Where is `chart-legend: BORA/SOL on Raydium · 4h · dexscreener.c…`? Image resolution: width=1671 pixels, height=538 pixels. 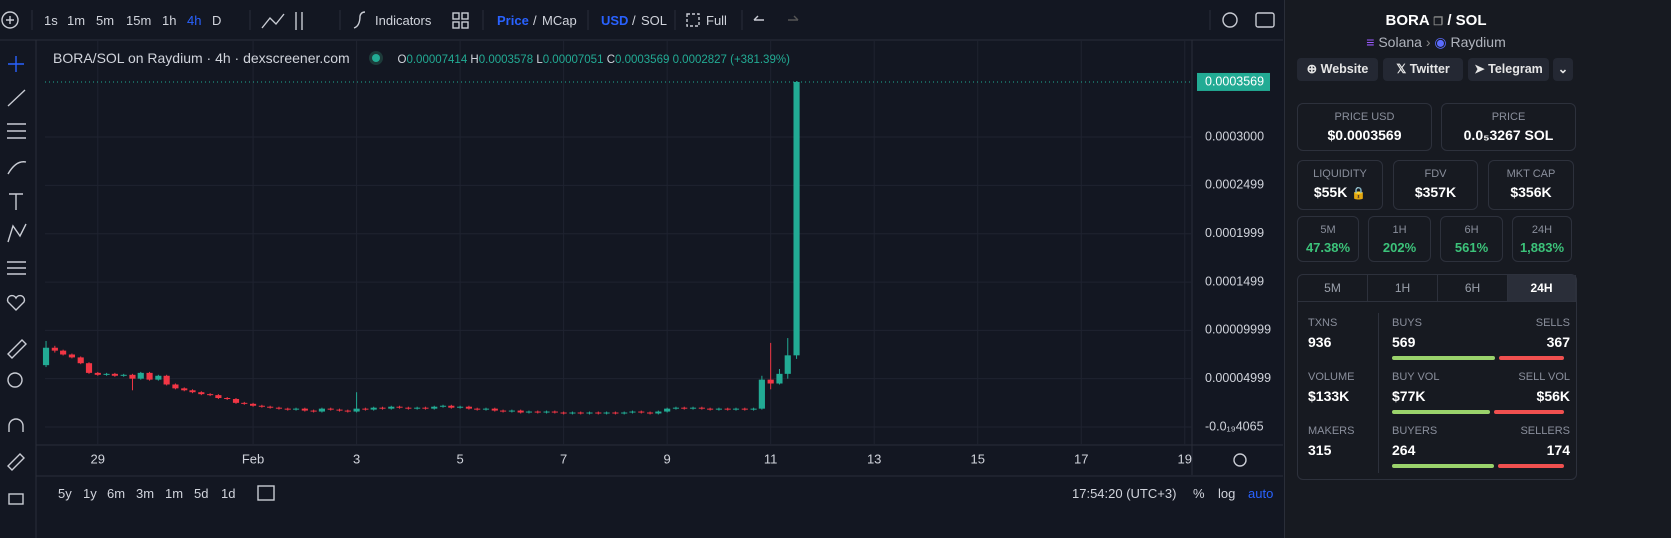 chart-legend: BORA/SOL on Raydium · 4h · dexscreener.c… is located at coordinates (421, 58).